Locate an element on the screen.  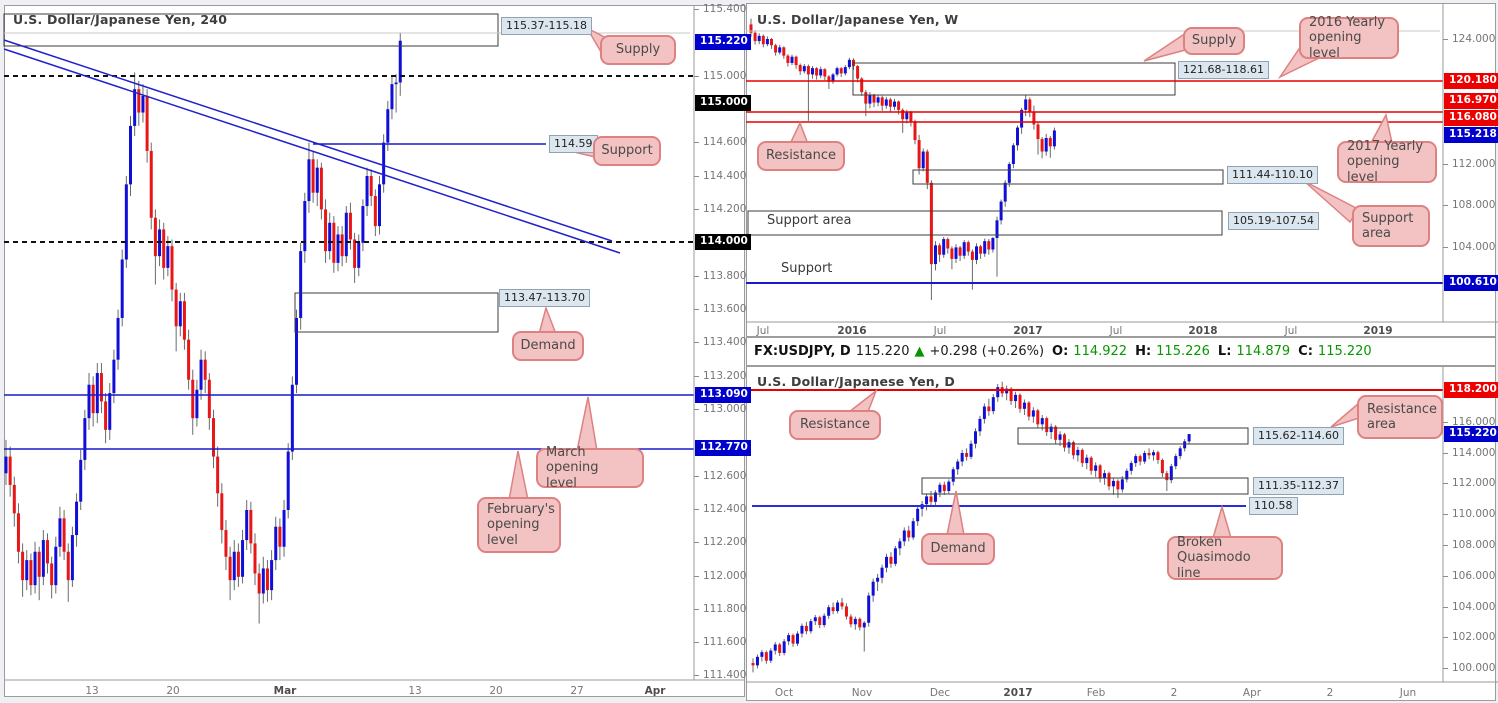
annotation-callout: Resistance area is located at coordinates (1400, 417).